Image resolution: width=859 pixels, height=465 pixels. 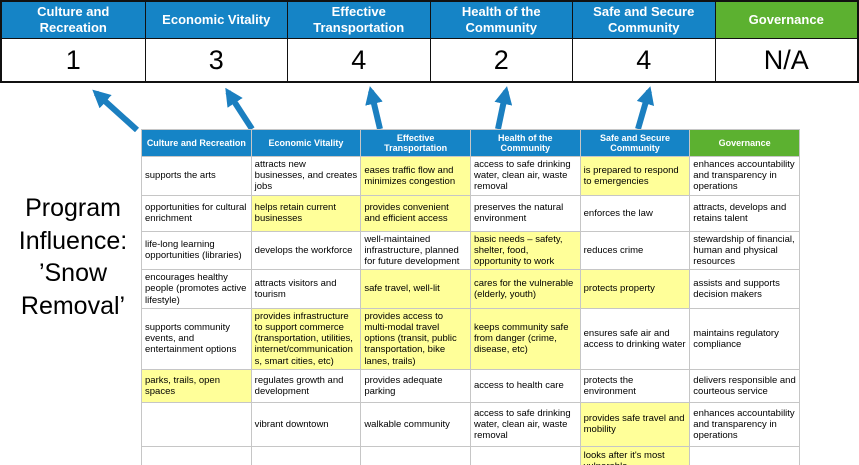 What do you see at coordinates (196, 143) in the screenshot?
I see `matrix-header-culture-and-recreation: Culture and Recreation` at bounding box center [196, 143].